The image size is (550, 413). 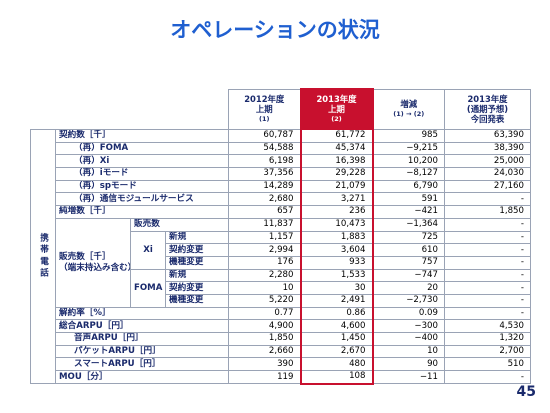 What do you see at coordinates (336, 174) in the screenshot?
I see `value-cell: 29,228` at bounding box center [336, 174].